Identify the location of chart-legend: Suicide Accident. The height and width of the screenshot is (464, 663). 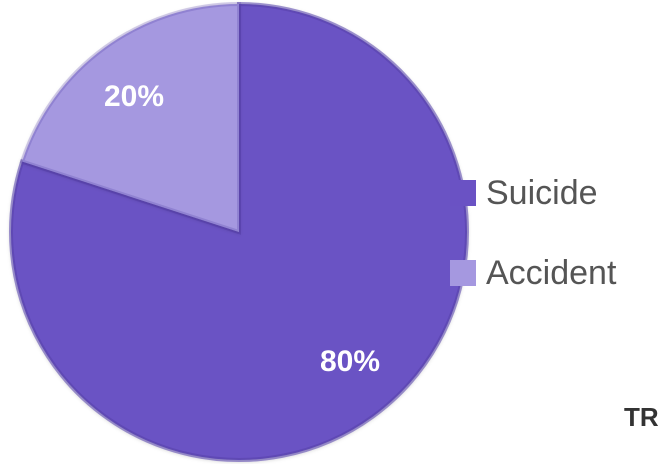
(556, 250).